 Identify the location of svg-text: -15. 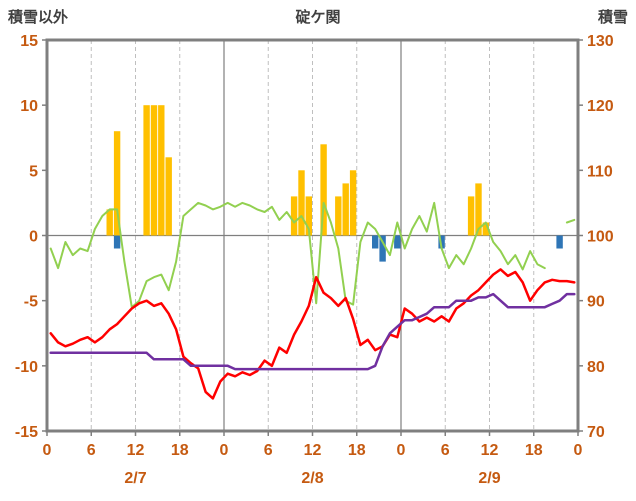
(26, 432).